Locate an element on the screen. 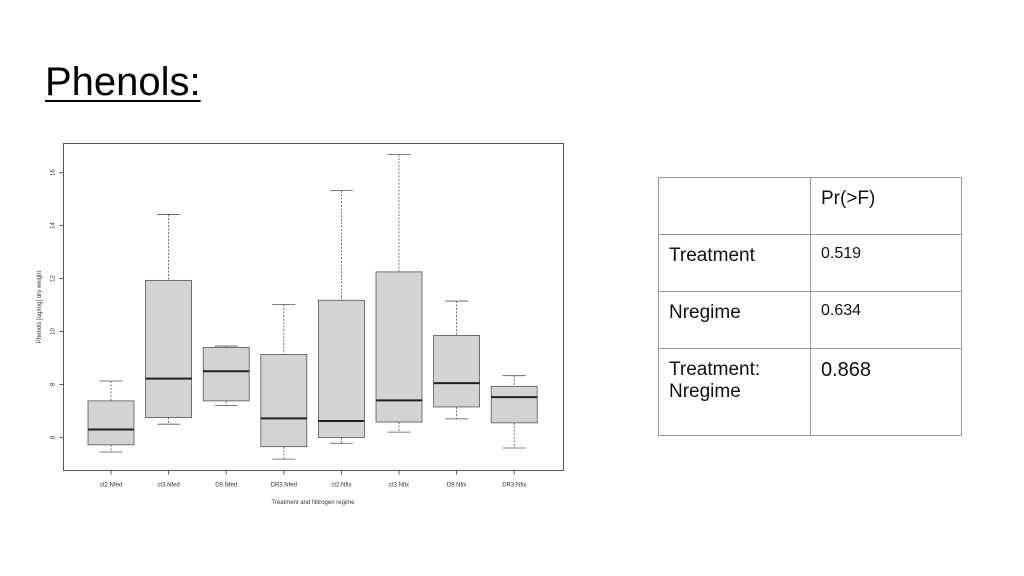  row-label-interaction-line1: Treatment: is located at coordinates (715, 369).